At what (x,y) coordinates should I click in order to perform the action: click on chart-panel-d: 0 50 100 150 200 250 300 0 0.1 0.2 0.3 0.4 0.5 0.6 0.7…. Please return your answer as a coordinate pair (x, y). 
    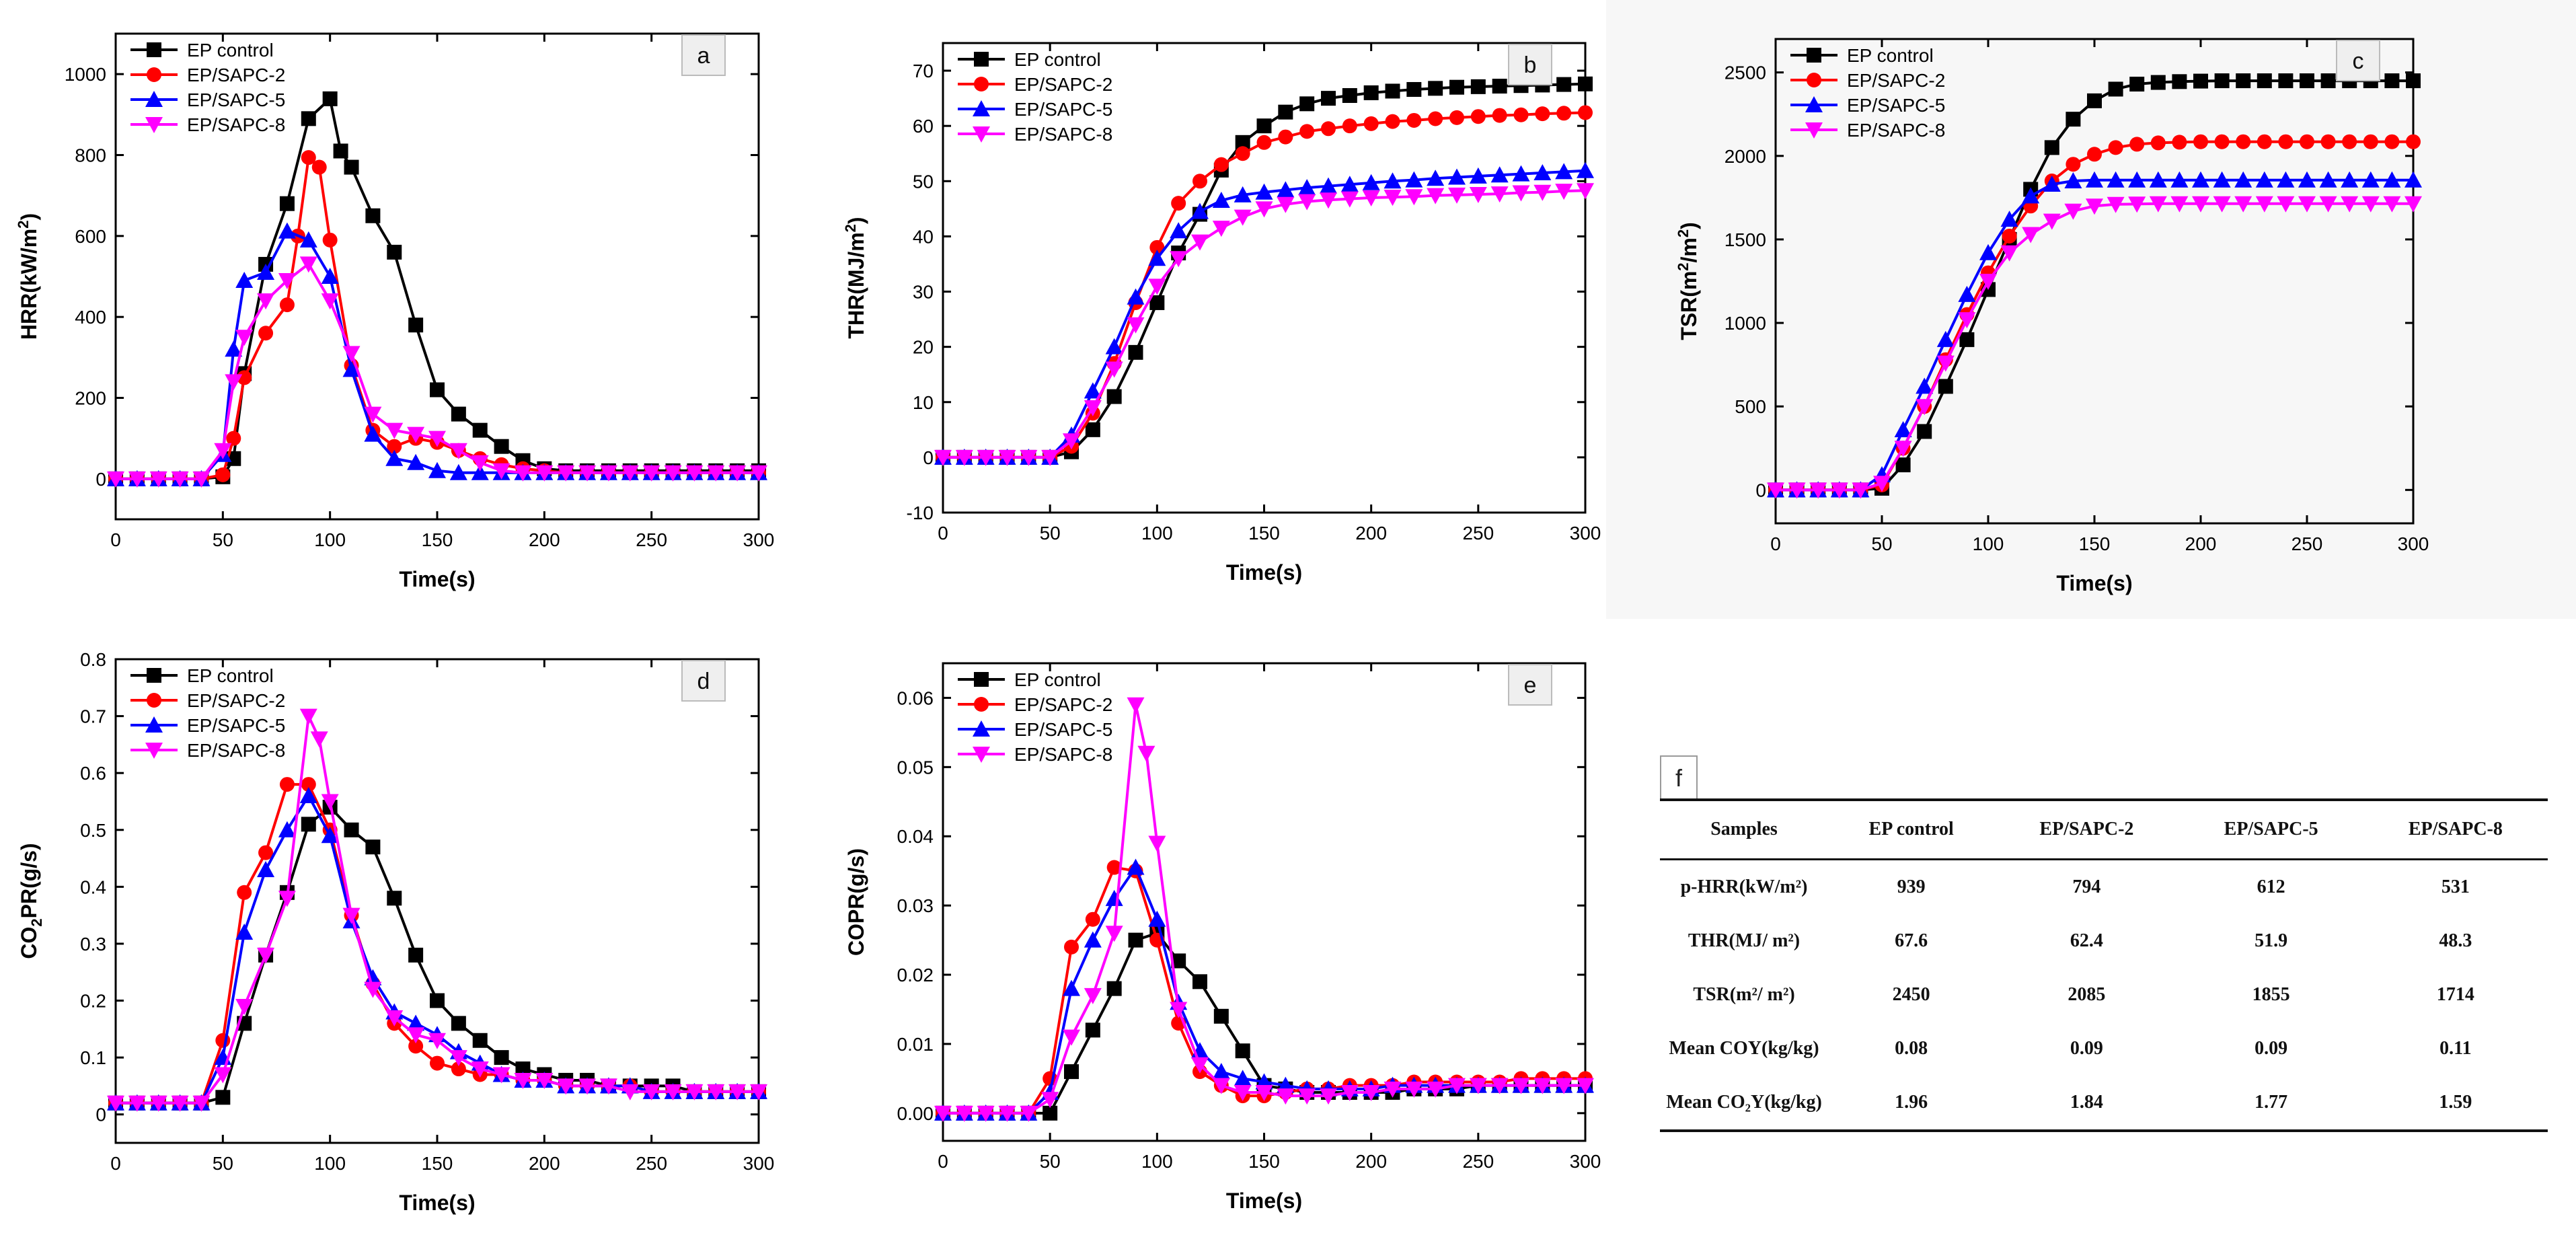
    Looking at the image, I should click on (395, 932).